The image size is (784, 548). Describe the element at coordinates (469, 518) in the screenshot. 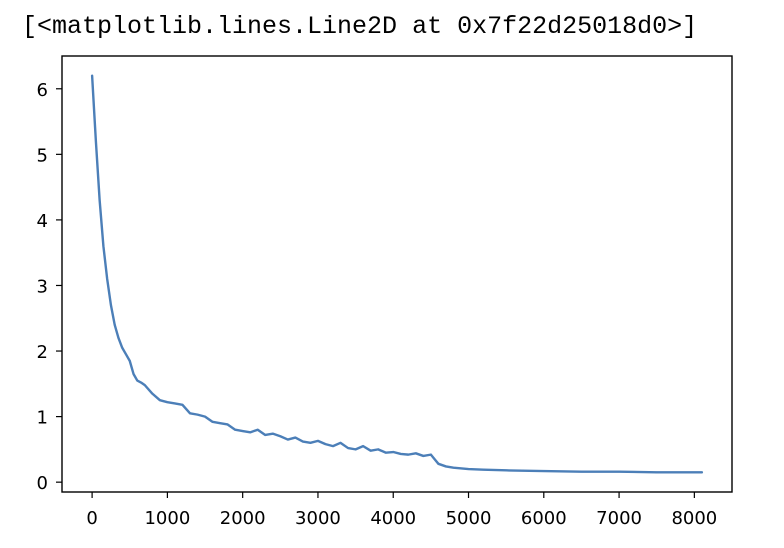

I see `x-tick-label: 5000` at that location.